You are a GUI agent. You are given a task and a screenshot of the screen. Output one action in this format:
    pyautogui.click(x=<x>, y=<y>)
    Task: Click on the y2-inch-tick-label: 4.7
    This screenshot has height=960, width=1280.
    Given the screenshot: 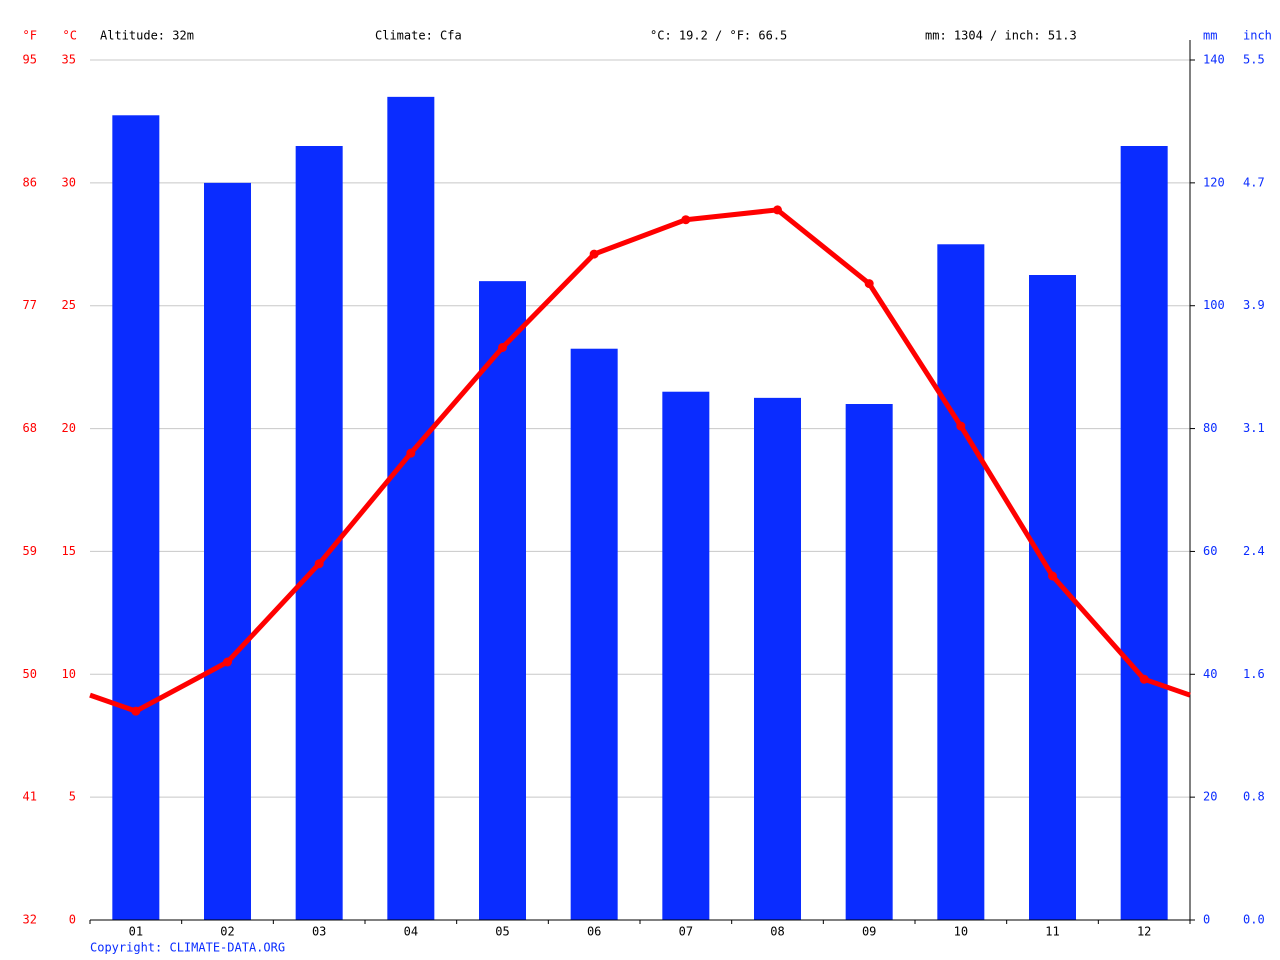 What is the action you would take?
    pyautogui.click(x=1254, y=182)
    